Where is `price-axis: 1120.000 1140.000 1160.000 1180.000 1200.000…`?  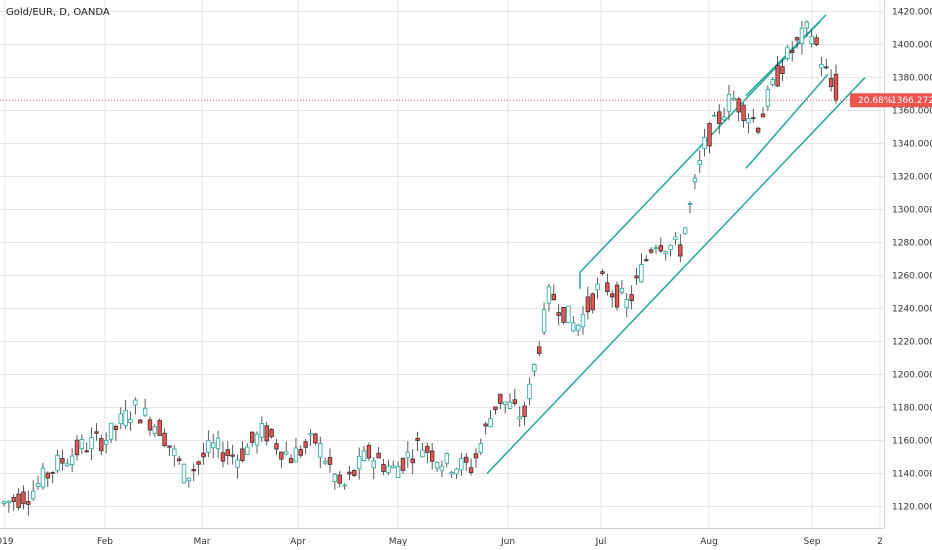 price-axis: 1120.000 1140.000 1160.000 1180.000 1200.000… is located at coordinates (912, 260).